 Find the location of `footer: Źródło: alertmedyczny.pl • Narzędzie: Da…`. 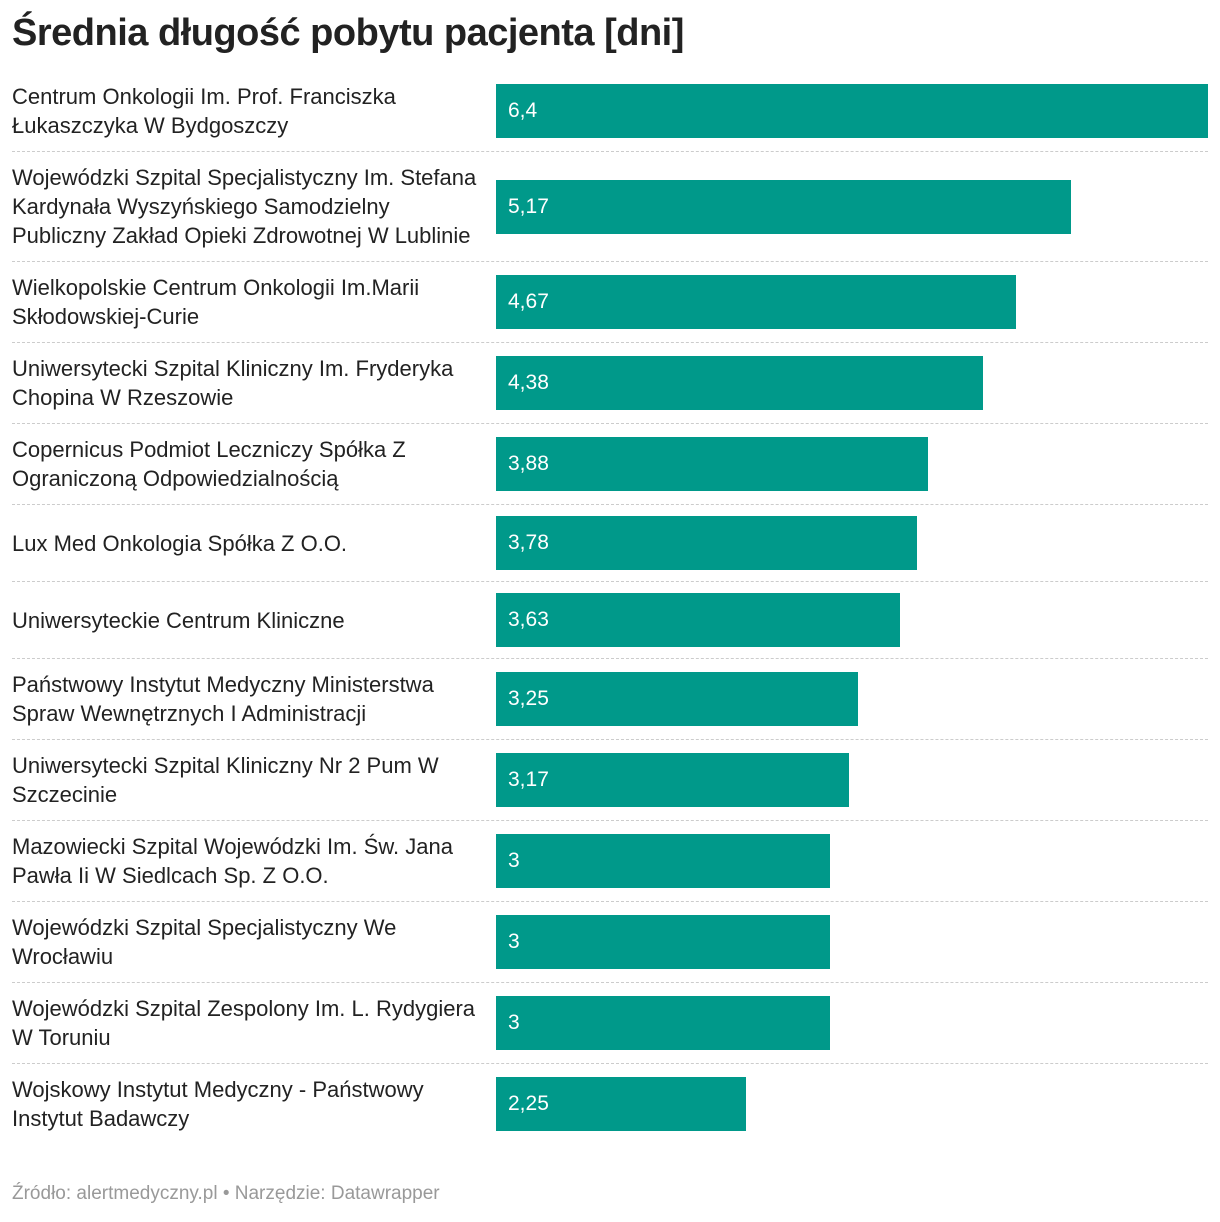

footer: Źródło: alertmedyczny.pl • Narzędzie: Da… is located at coordinates (226, 1193).